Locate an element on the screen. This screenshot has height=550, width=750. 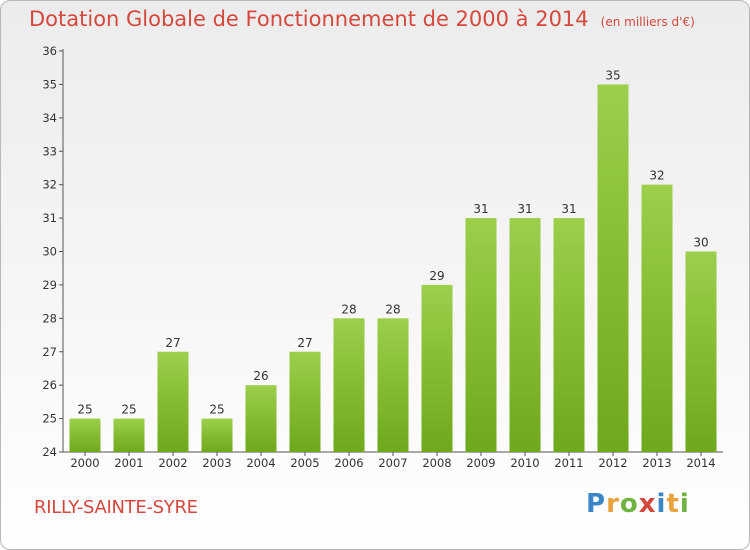
y-tick-label: 25 is located at coordinates (49, 419).